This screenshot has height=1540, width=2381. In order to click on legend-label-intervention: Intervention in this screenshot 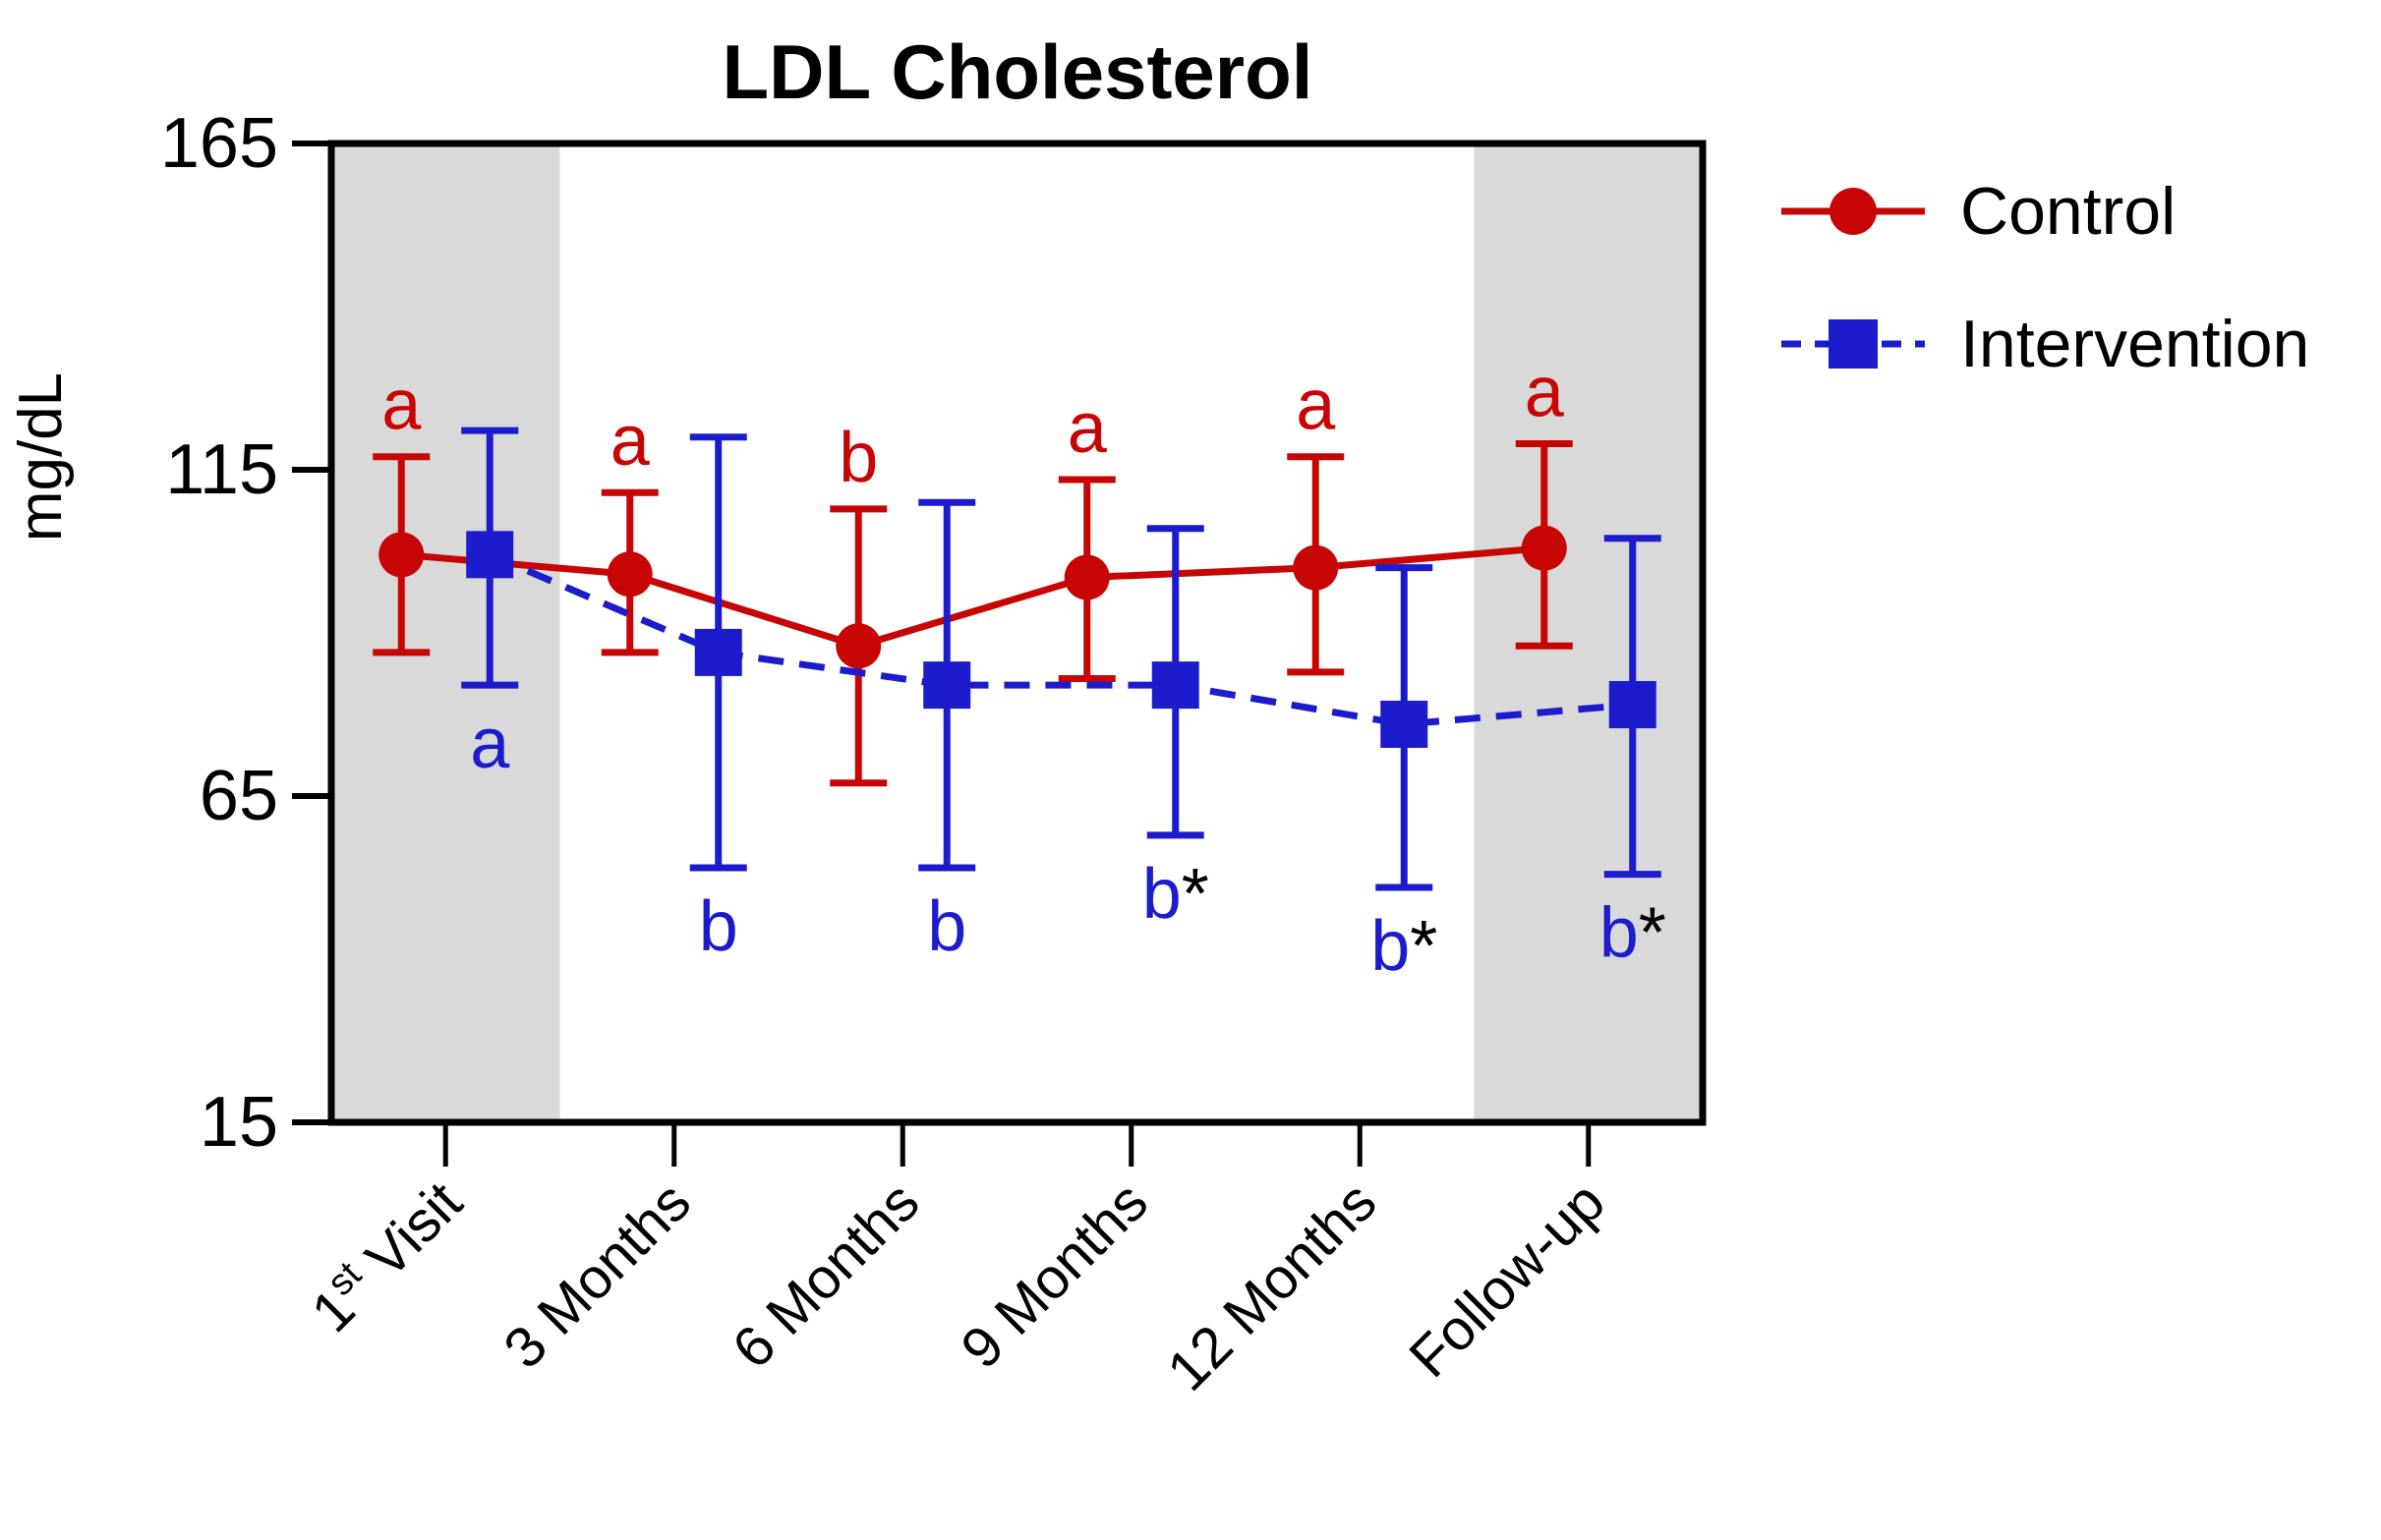, I will do `click(2134, 344)`.